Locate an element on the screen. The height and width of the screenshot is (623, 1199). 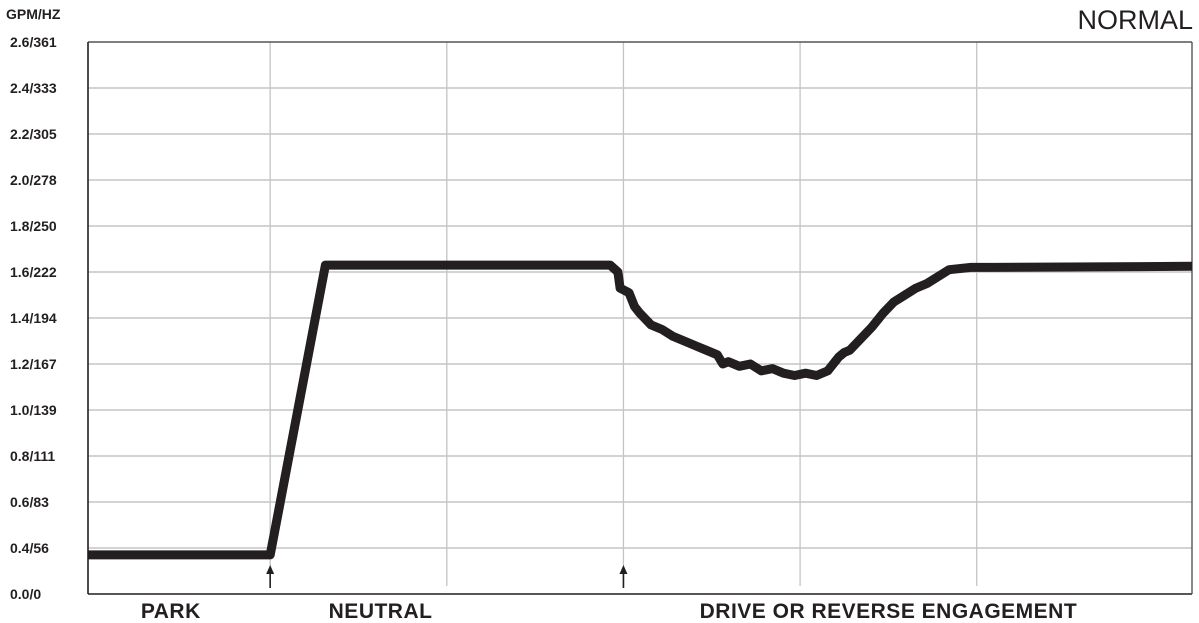
event-markers is located at coordinates (447, 576).